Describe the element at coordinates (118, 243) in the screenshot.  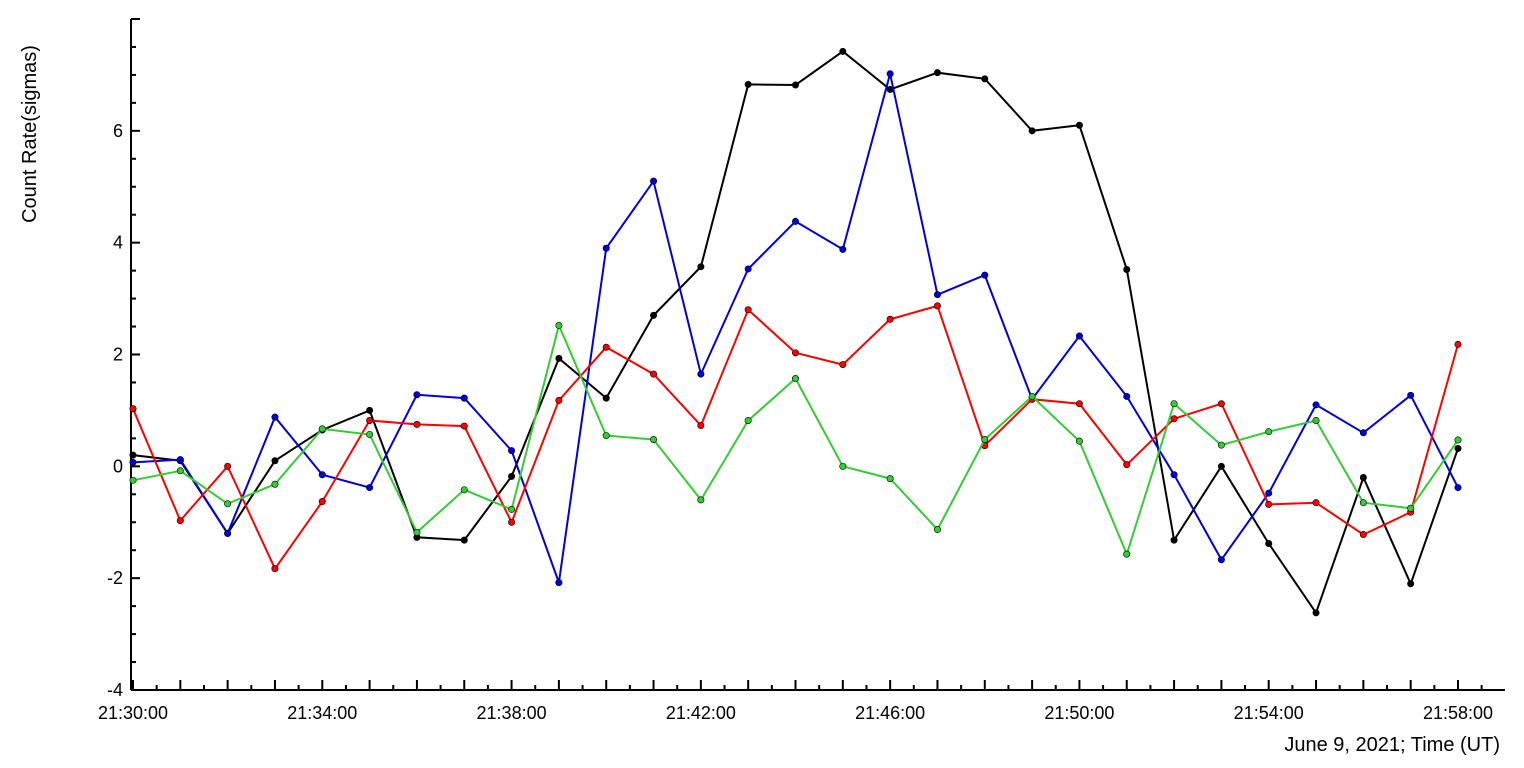
I see `y-tick-label: 4` at that location.